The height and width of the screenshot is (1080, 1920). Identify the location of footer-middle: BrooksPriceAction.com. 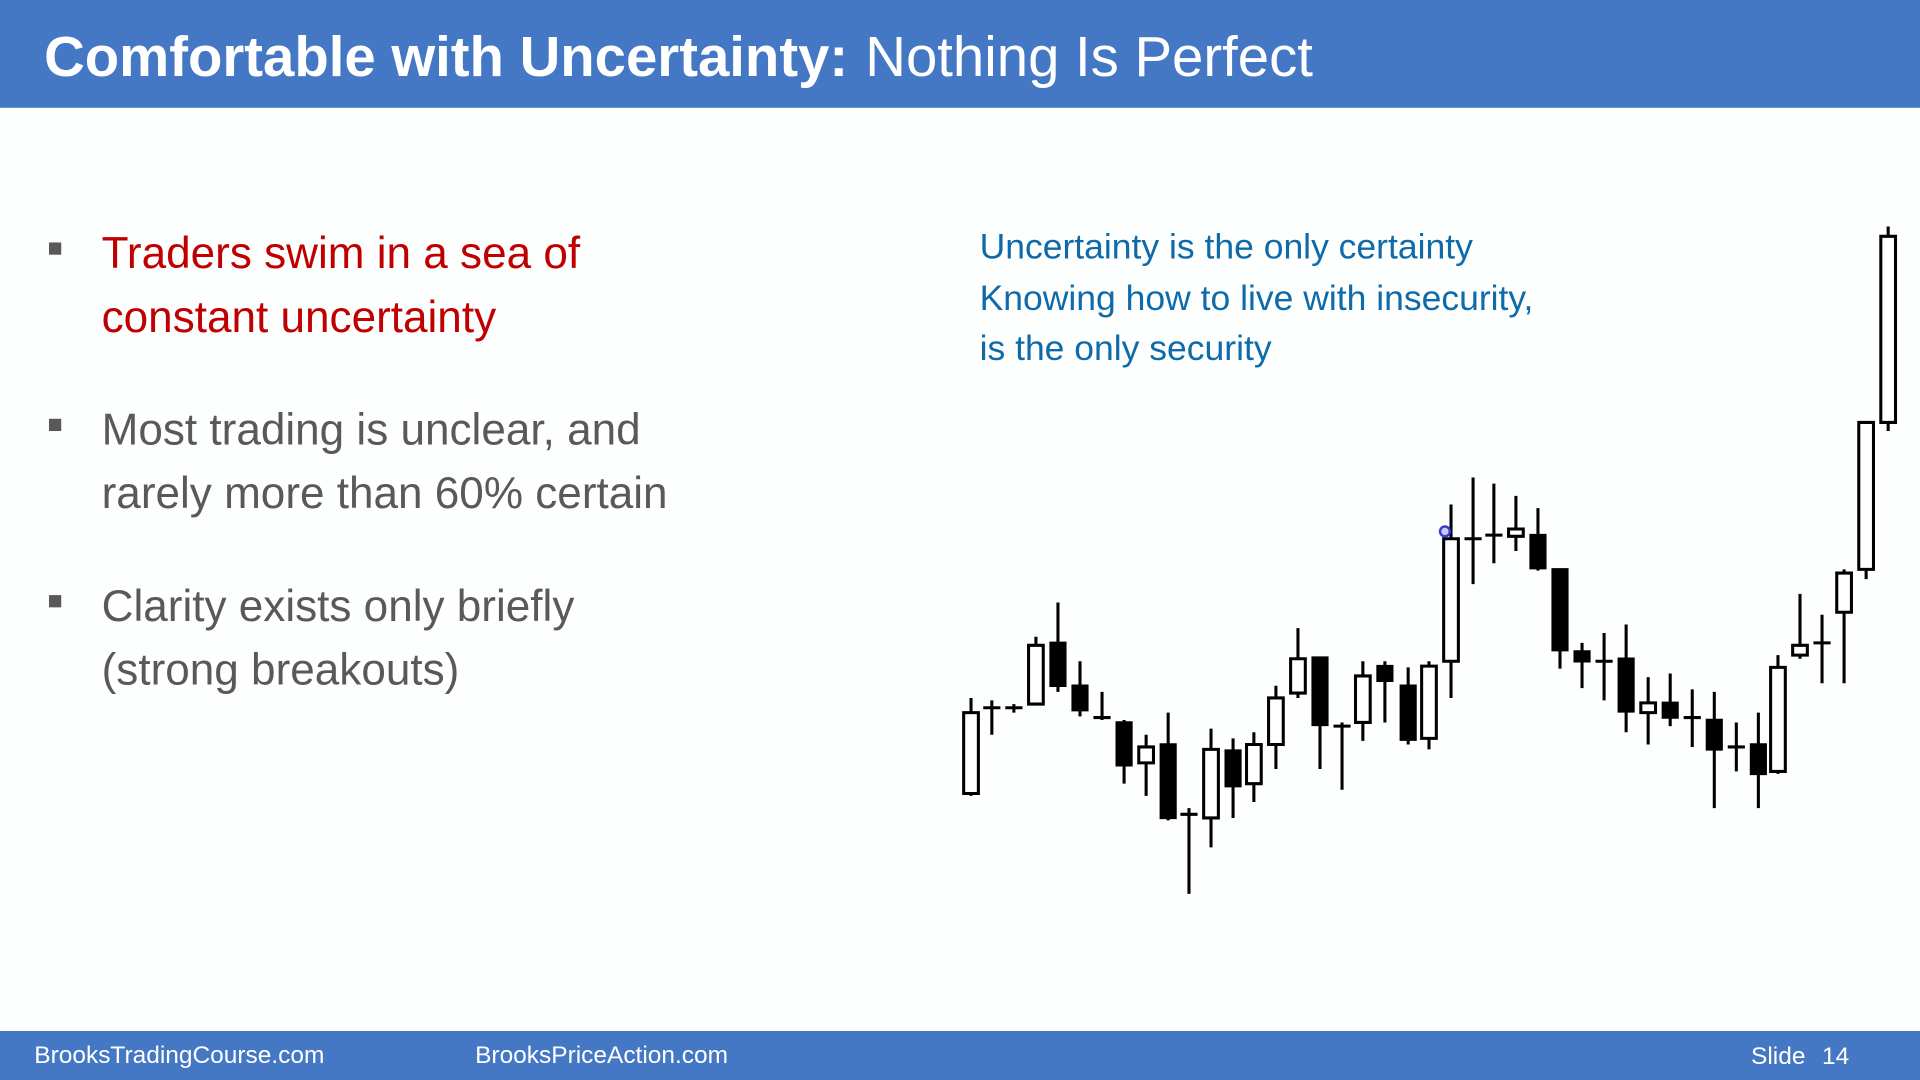
(601, 1055).